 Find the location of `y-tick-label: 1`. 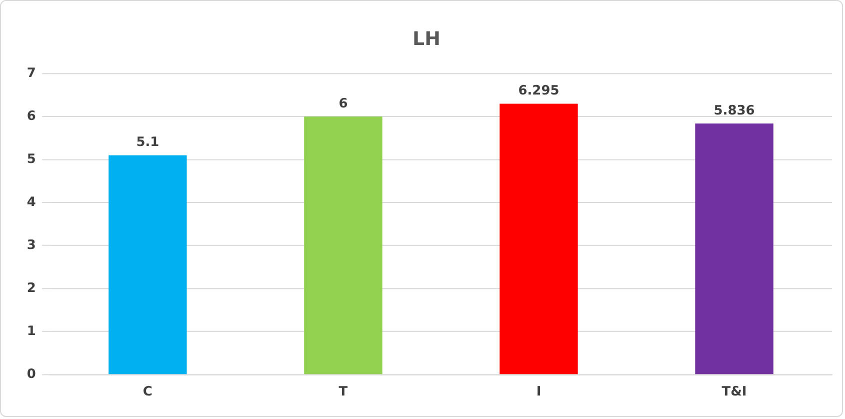

y-tick-label: 1 is located at coordinates (31, 331).